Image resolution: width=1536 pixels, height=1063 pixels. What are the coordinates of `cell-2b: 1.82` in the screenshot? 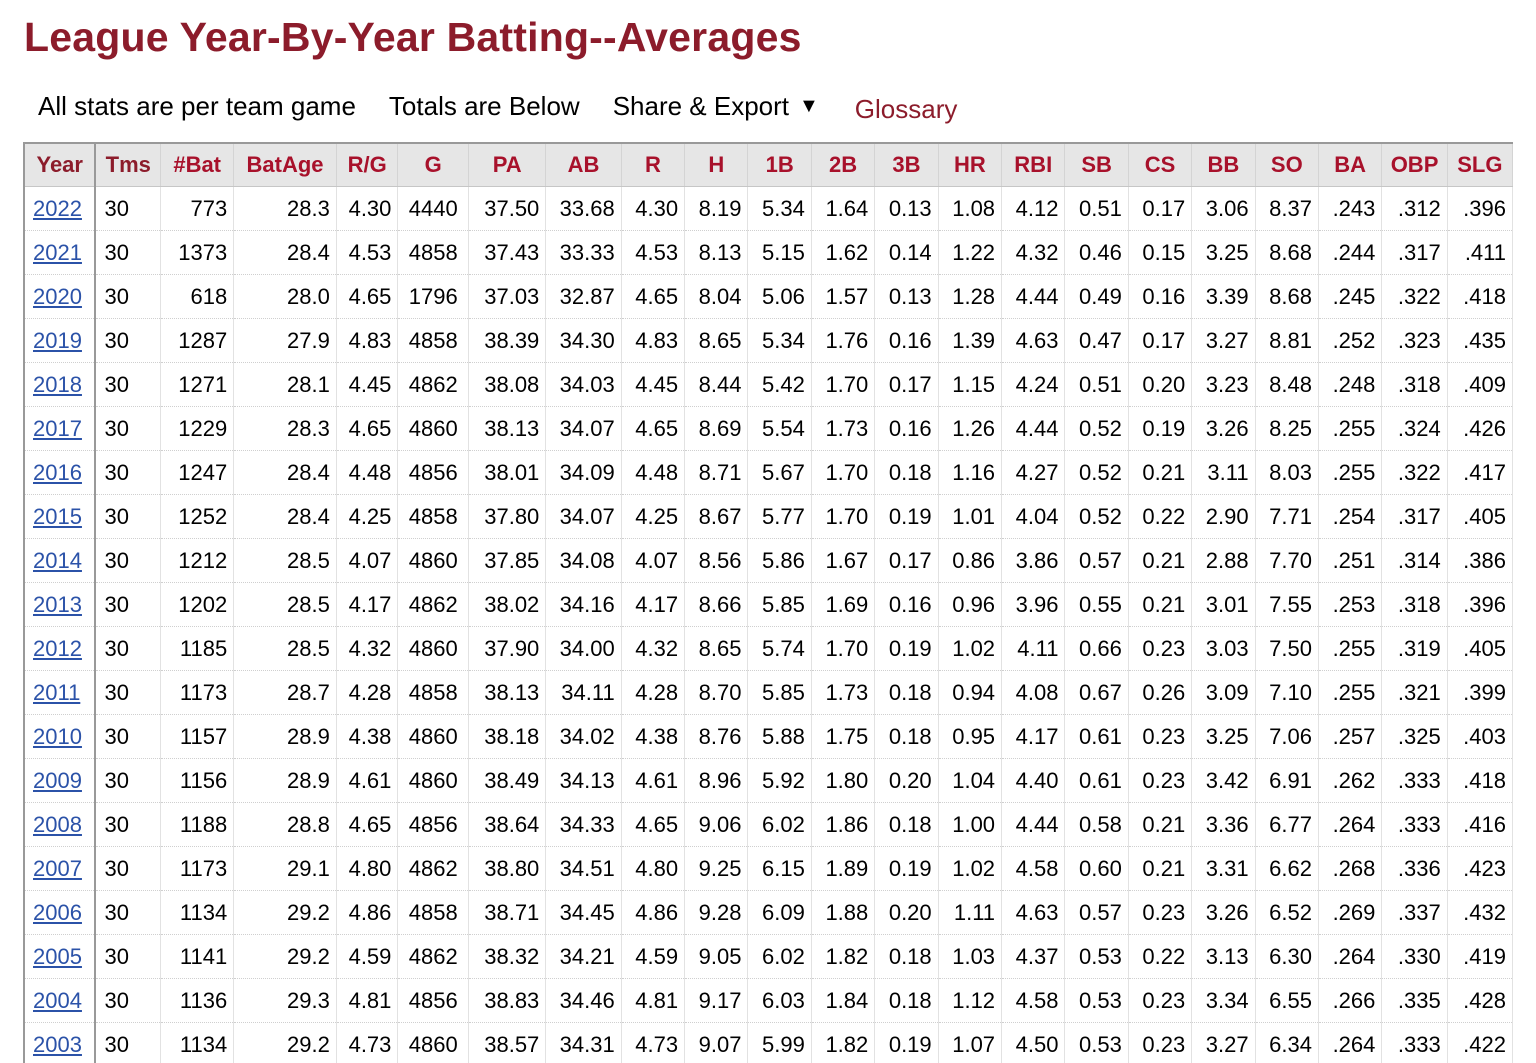 It's located at (843, 956).